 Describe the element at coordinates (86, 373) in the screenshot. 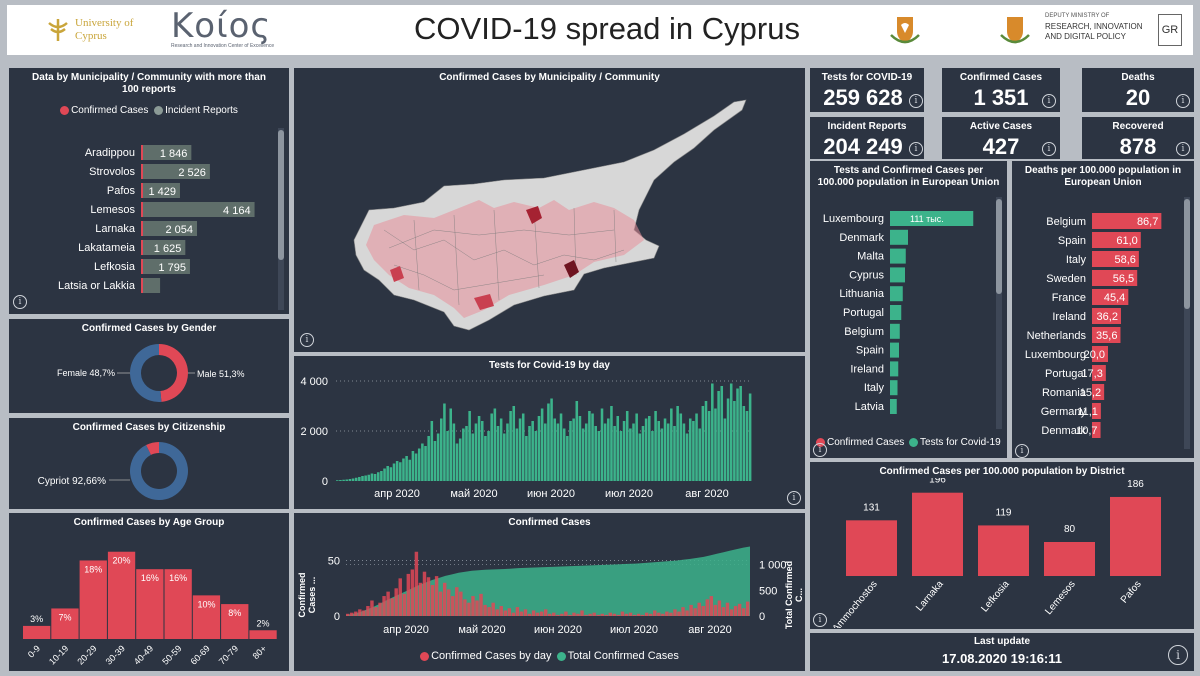

I see `gender-female-label: Female 48,7%` at that location.